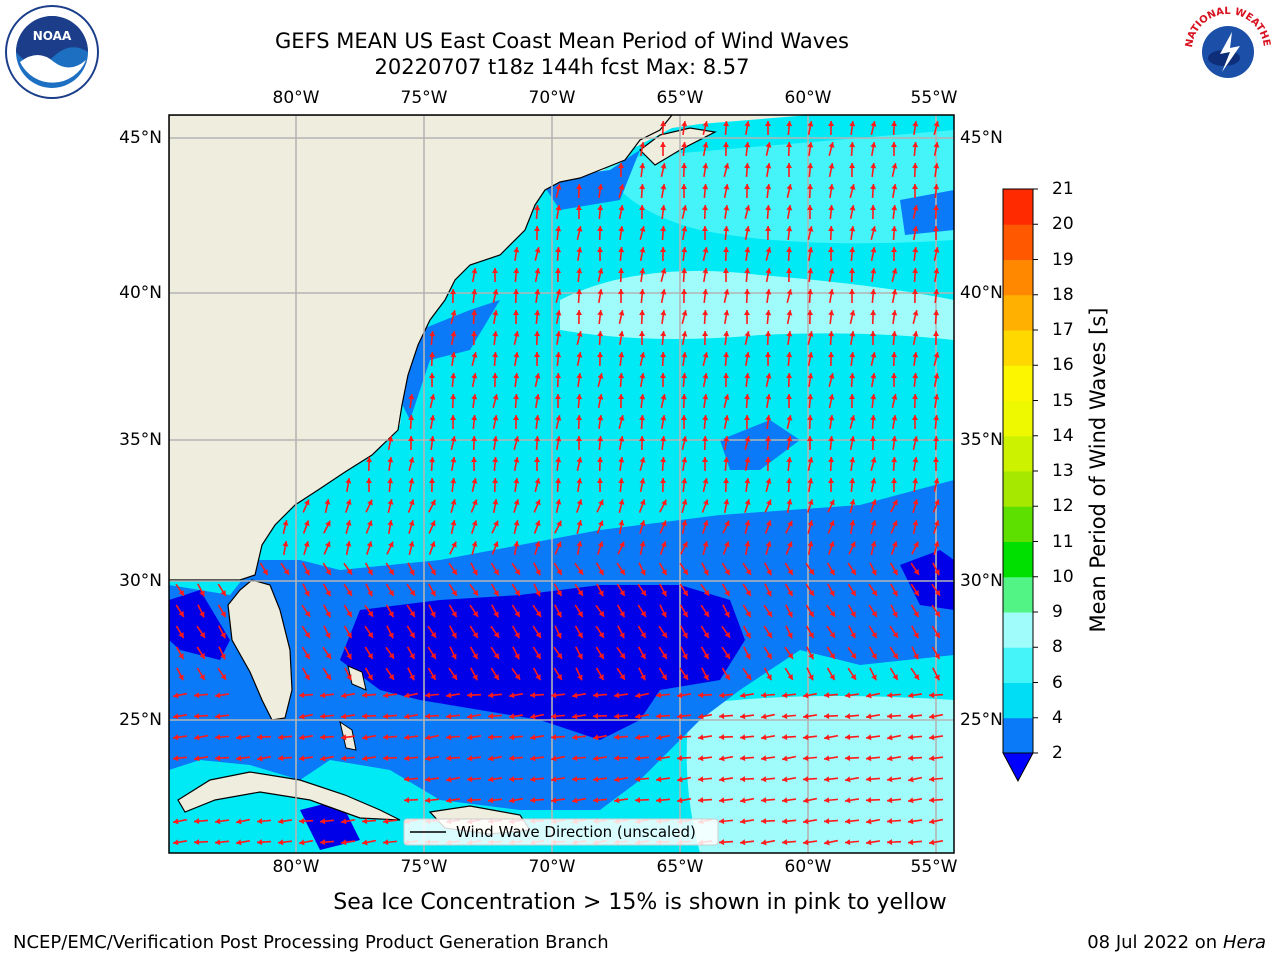 The image size is (1280, 960). What do you see at coordinates (140, 720) in the screenshot?
I see `lat-label-left: 25°N` at bounding box center [140, 720].